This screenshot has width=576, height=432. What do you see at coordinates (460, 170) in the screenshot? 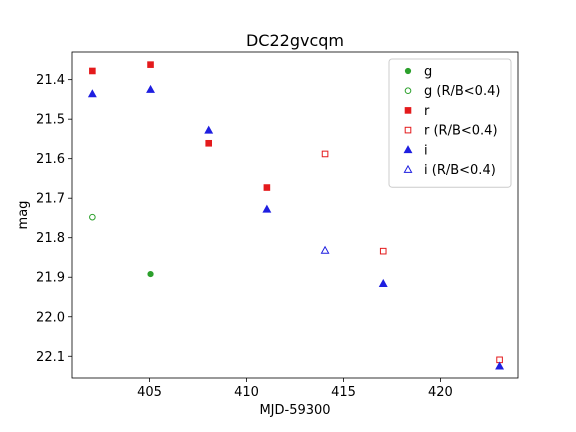
I see `legend-label: i (R/B<0.4)` at bounding box center [460, 170].